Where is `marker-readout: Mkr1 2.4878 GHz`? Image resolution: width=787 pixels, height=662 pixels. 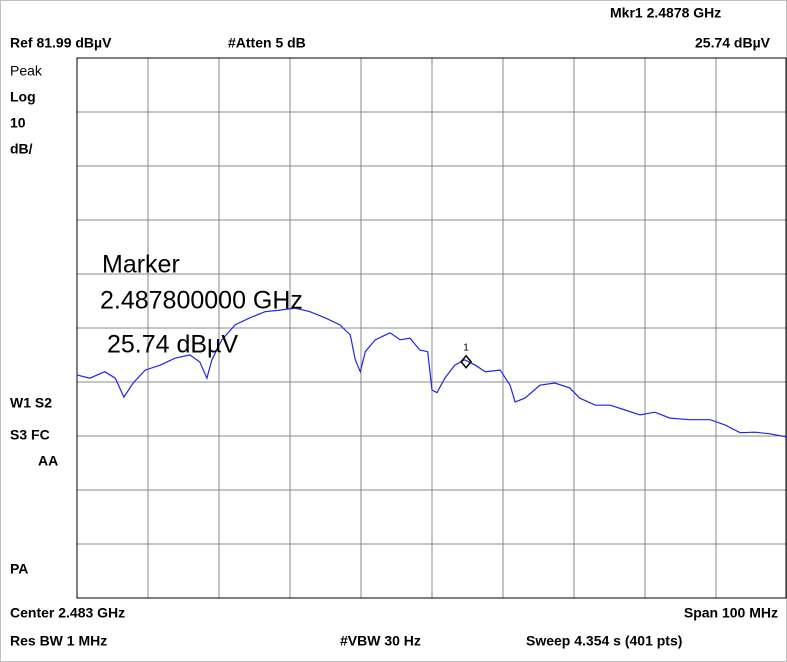
marker-readout: Mkr1 2.4878 GHz is located at coordinates (665, 13).